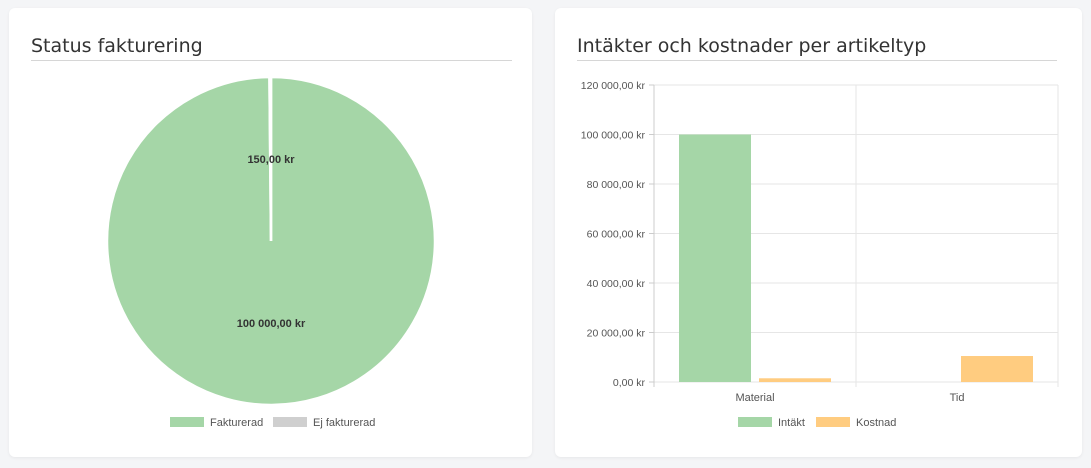 The width and height of the screenshot is (1091, 468). What do you see at coordinates (616, 235) in the screenshot?
I see `y-tick-label: 60 000,00 kr` at bounding box center [616, 235].